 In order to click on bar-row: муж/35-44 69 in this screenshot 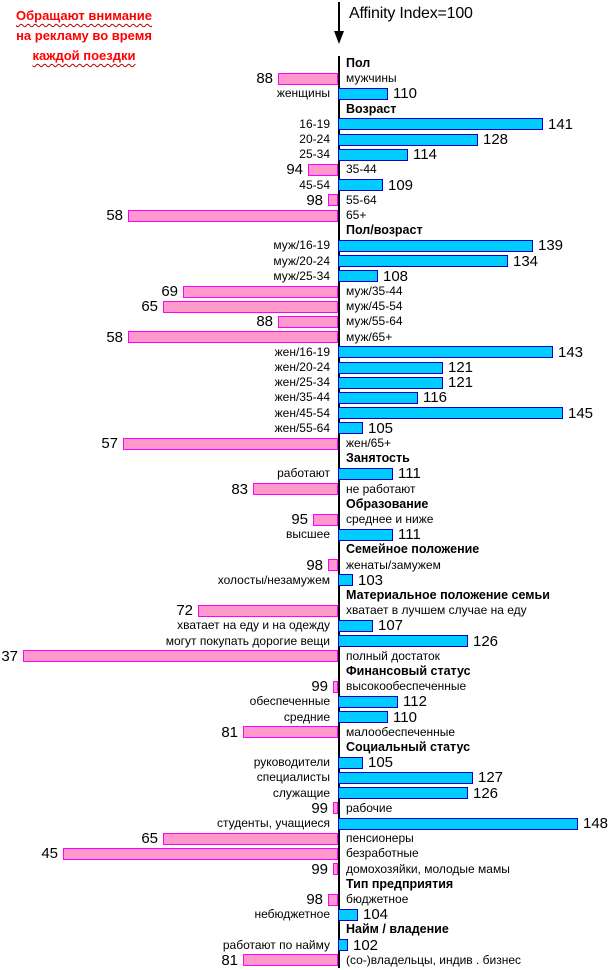, I will do `click(307, 291)`.